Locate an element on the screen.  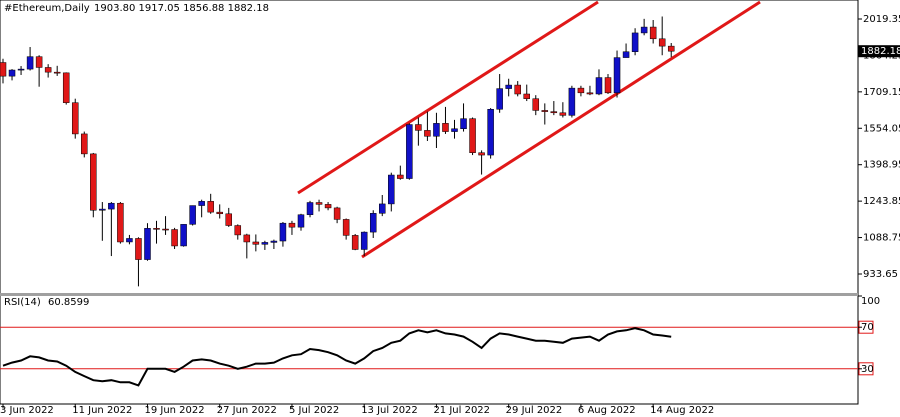
y-tick-label: 70 is located at coordinates (867, 327).